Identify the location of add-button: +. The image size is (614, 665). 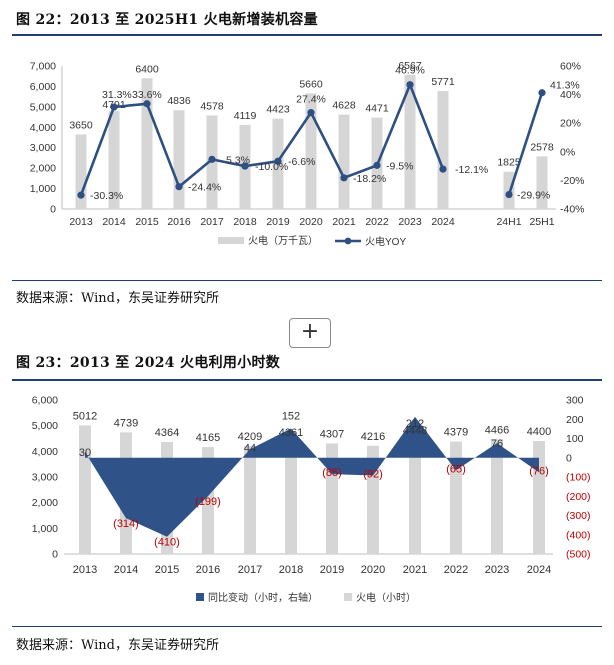
(310, 333).